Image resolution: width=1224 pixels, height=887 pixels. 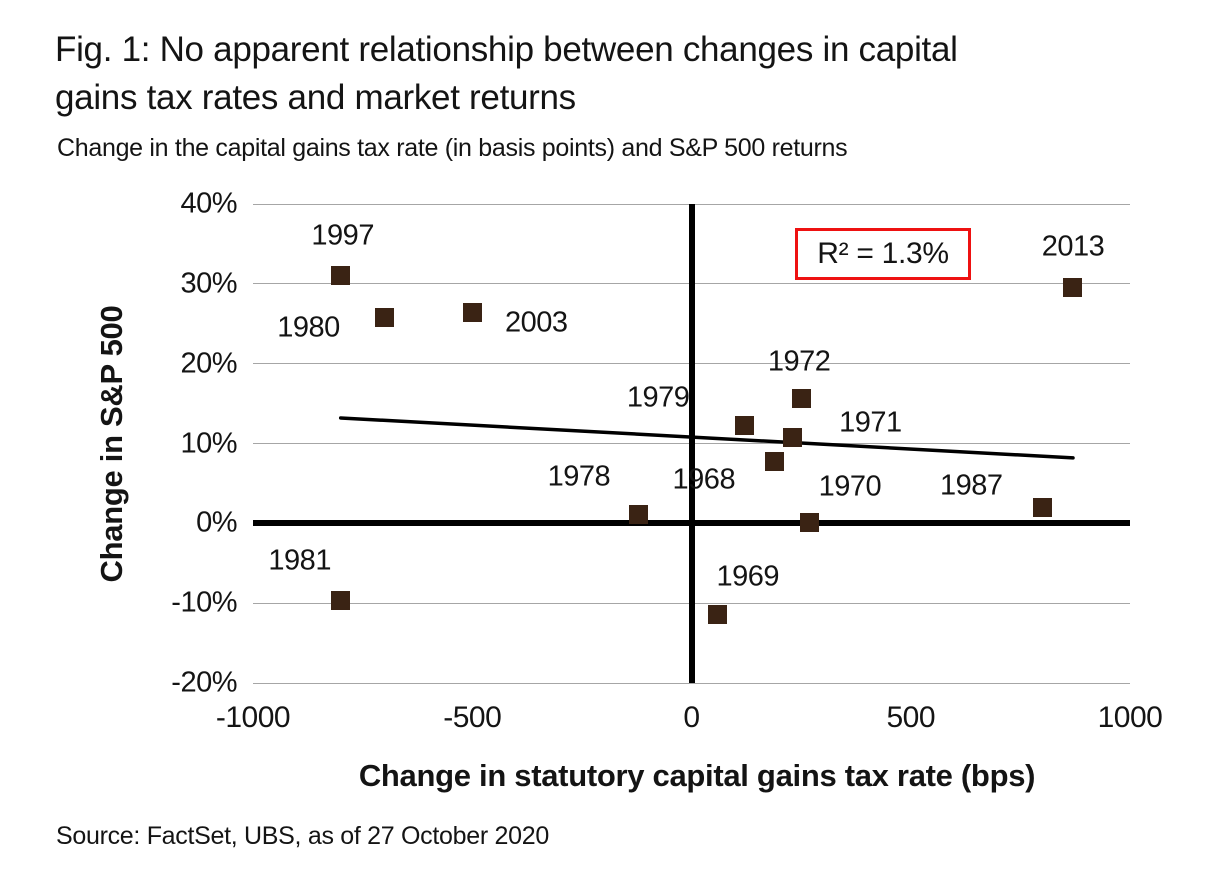 I want to click on data-point-1981, so click(x=341, y=601).